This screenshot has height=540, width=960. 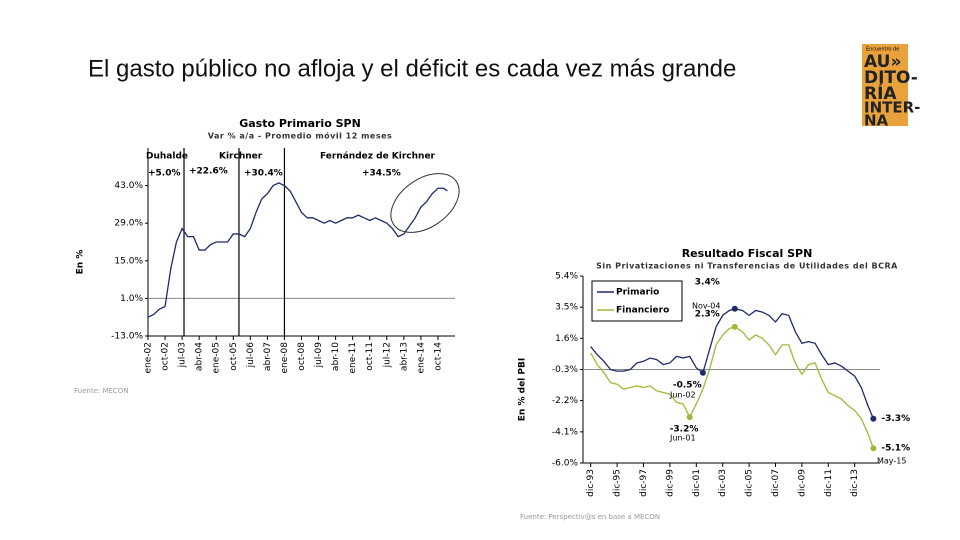 I want to click on chart-title: Resultado Fiscal SPN, so click(x=747, y=253).